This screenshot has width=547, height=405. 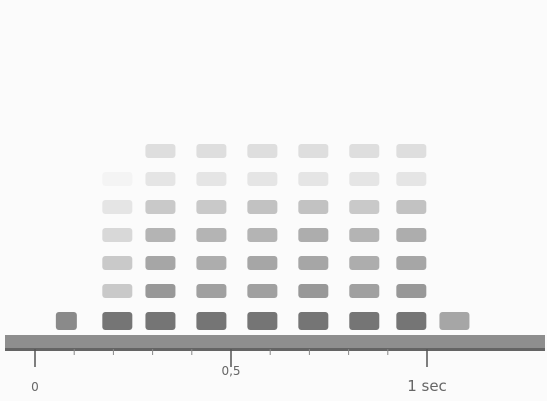 I want to click on x-tick-label-2: 1 sec, so click(x=427, y=386).